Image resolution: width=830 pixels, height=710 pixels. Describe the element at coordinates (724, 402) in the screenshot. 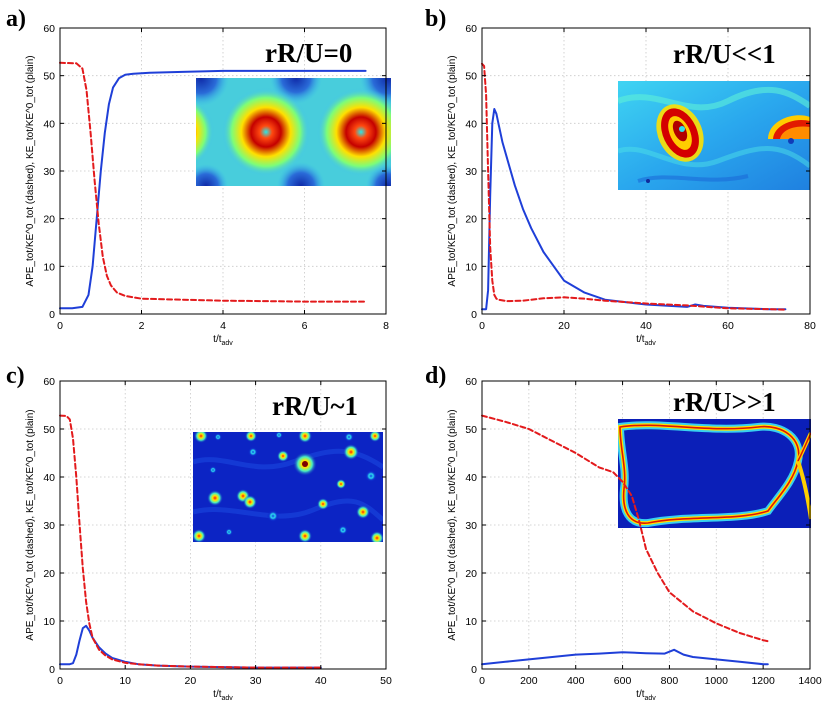

I see `panel-d-regime-label: rR/U>>1` at that location.